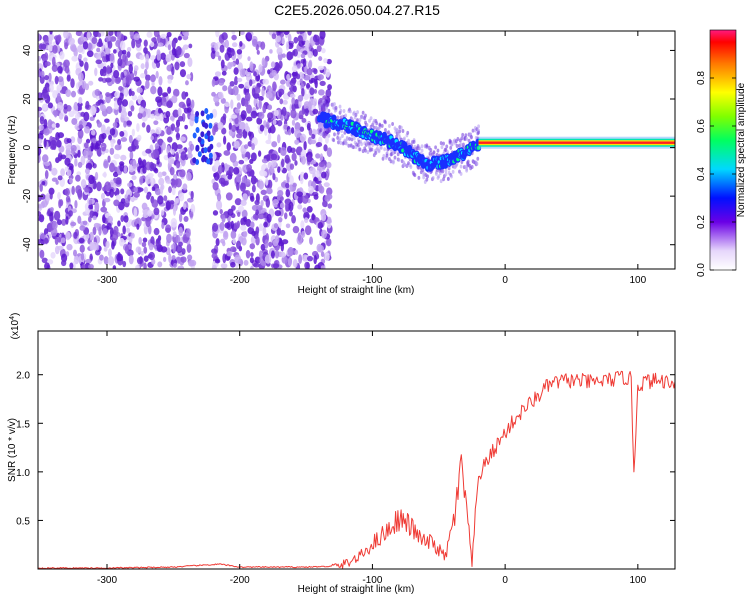 The width and height of the screenshot is (750, 600). What do you see at coordinates (637, 280) in the screenshot?
I see `spectrogram-x-tick-label: 100` at bounding box center [637, 280].